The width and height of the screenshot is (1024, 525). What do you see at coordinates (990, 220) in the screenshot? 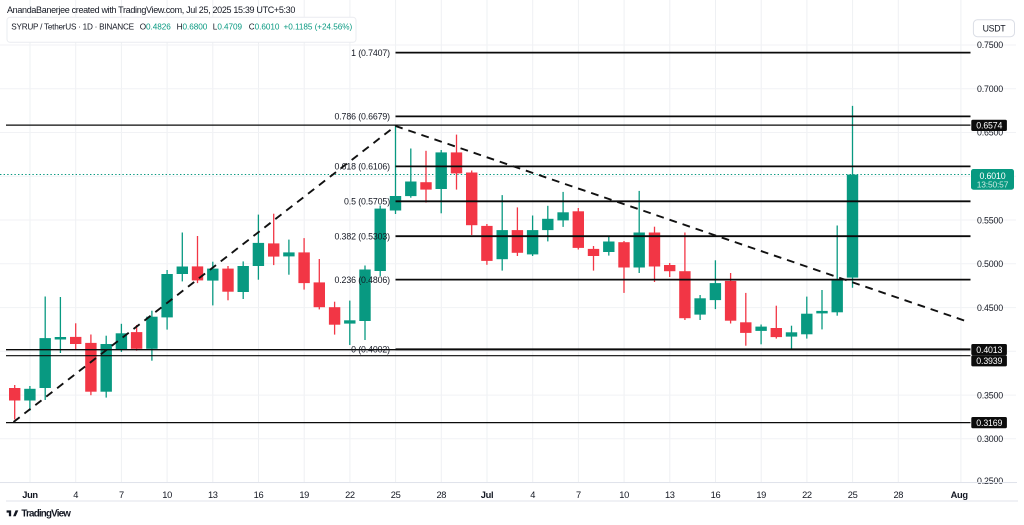
I see `svg-text: 0.5500` at bounding box center [990, 220].